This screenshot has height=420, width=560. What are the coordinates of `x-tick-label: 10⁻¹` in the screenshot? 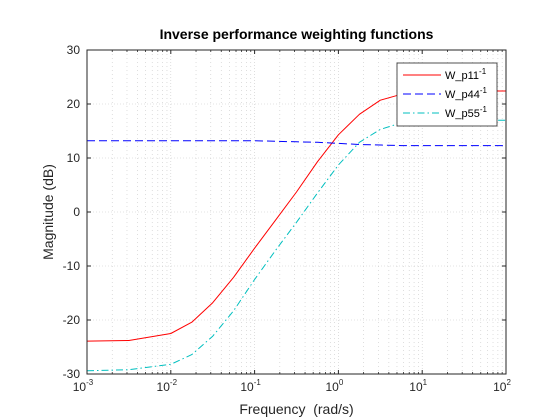 It's located at (250, 386).